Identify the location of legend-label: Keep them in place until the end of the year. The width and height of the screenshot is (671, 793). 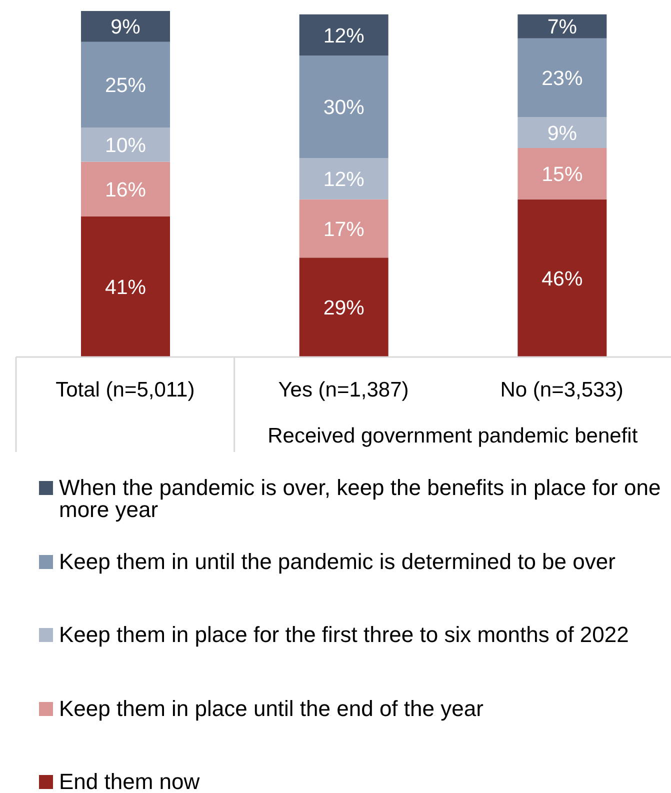
(271, 708).